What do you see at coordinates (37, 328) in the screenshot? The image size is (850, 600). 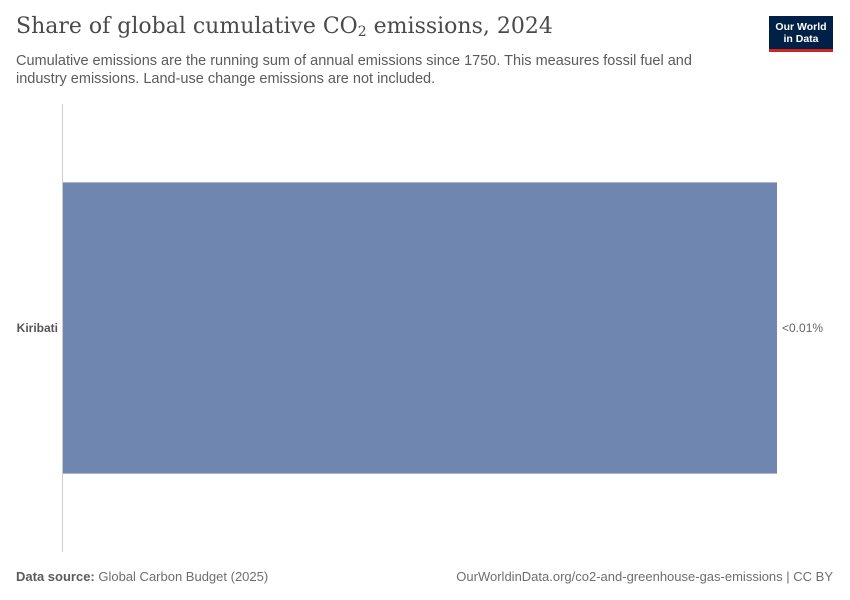 I see `category-label: Kiribati` at bounding box center [37, 328].